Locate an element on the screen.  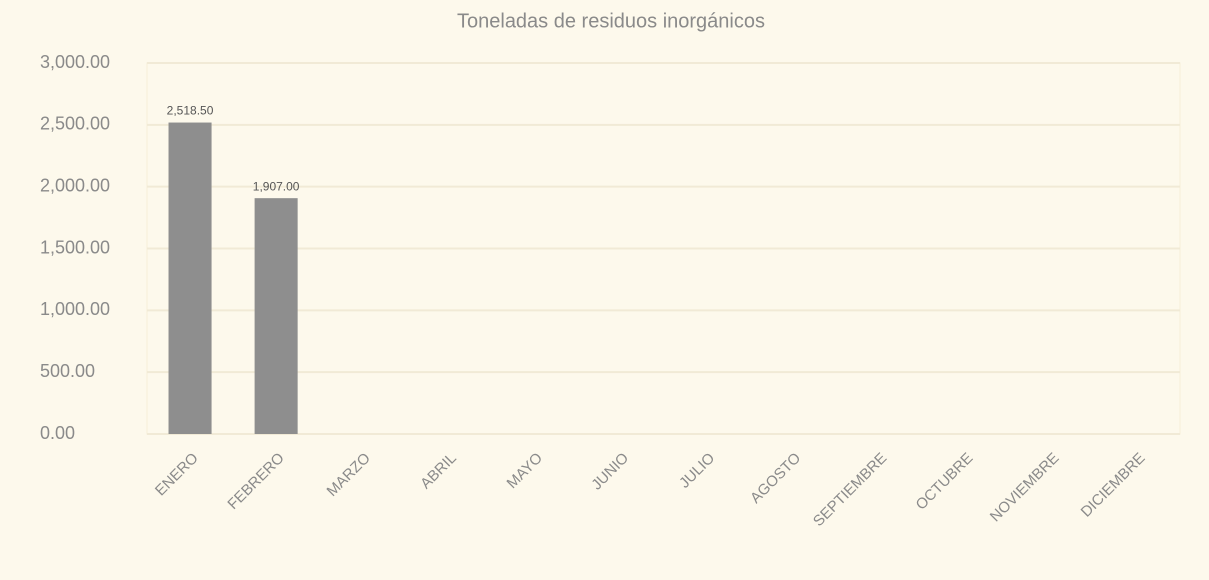
y-tick-label: 3,000.00 is located at coordinates (75, 62).